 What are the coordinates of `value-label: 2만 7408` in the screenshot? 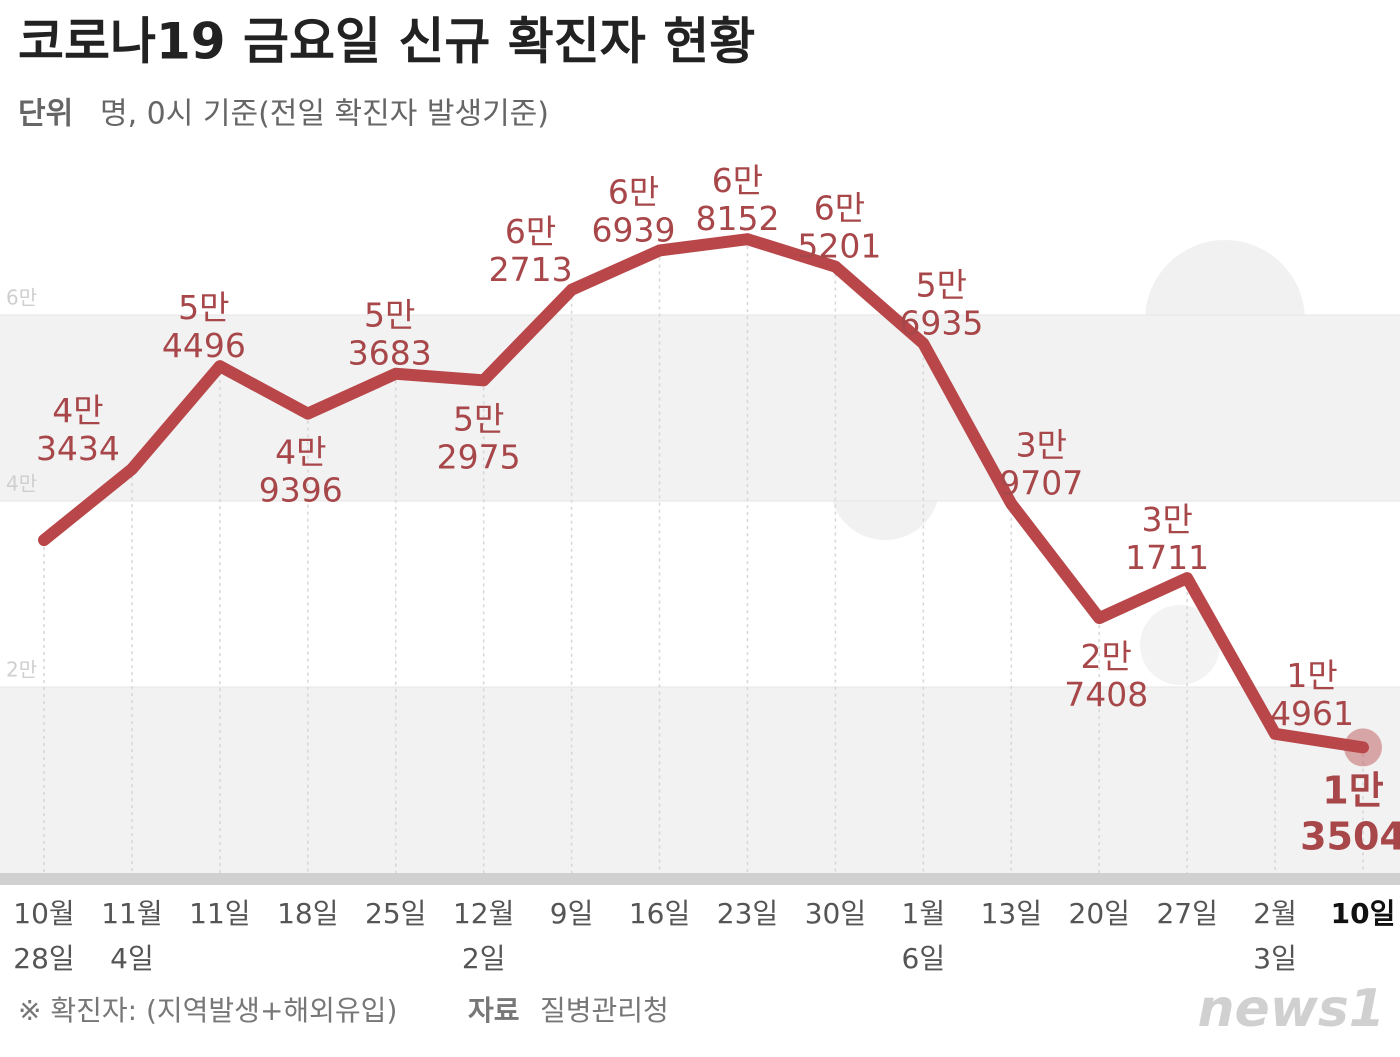 It's located at (1106, 675).